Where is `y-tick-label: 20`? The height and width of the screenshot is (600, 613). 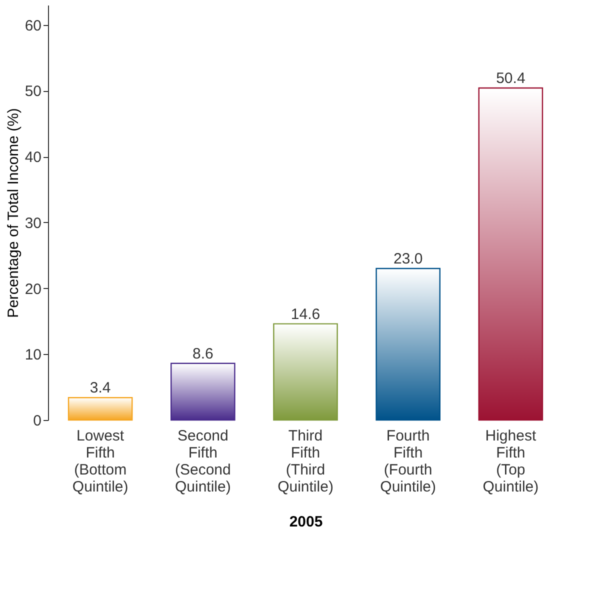
y-tick-label: 20 is located at coordinates (33, 289).